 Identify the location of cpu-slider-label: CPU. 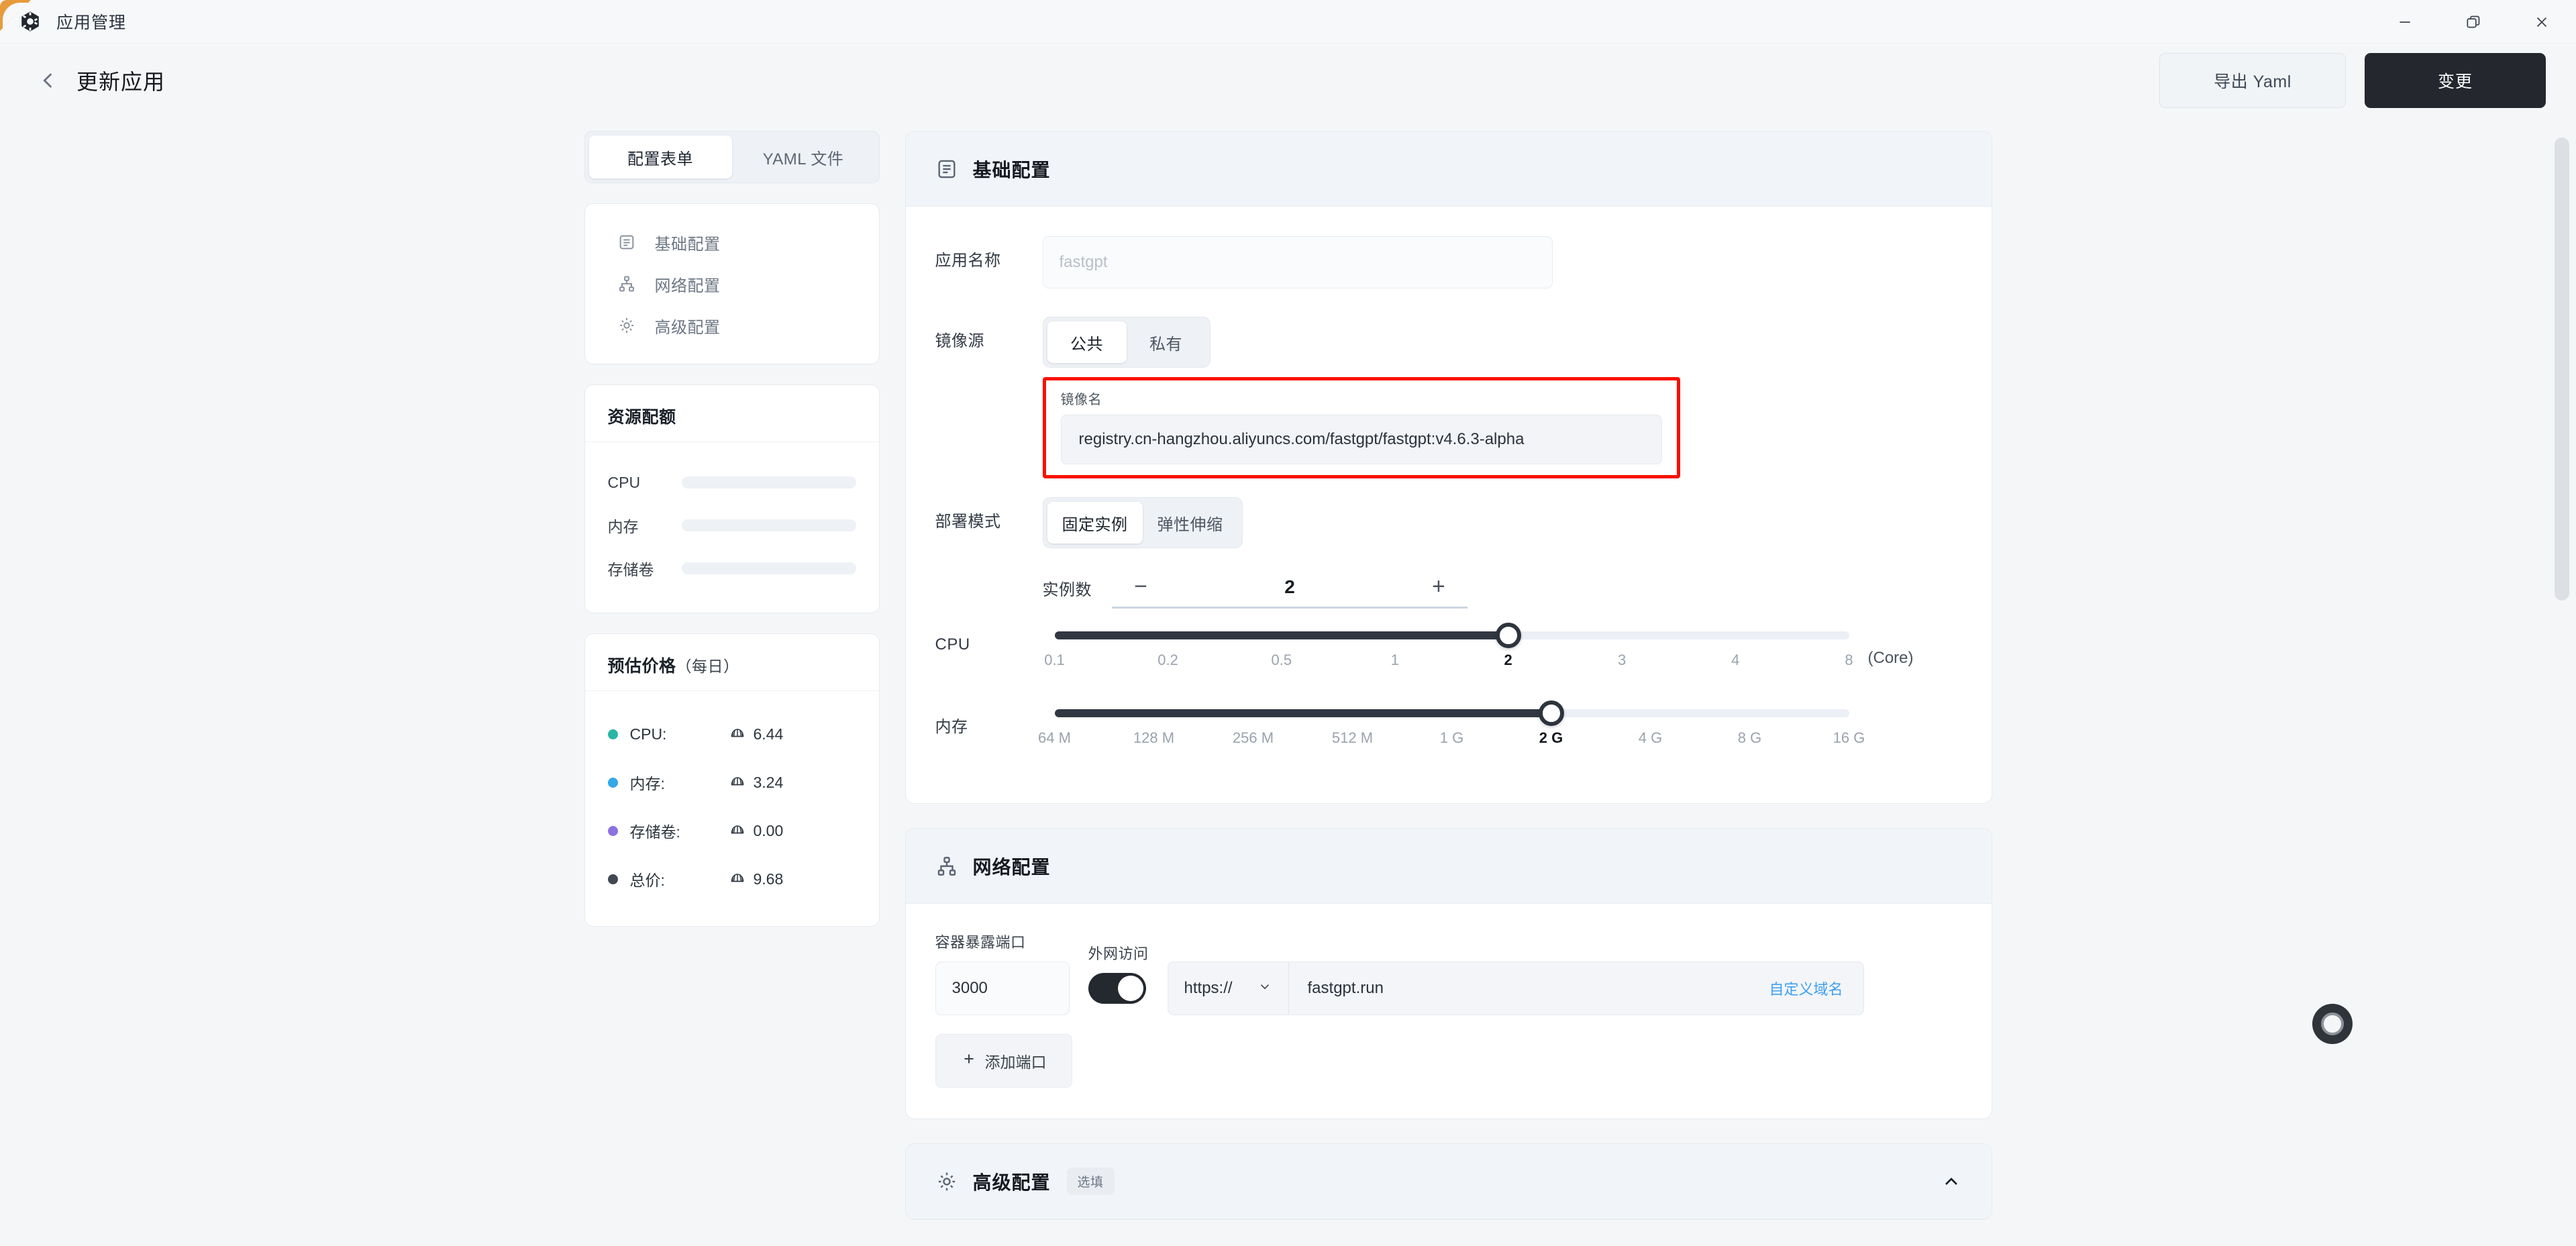
(952, 644).